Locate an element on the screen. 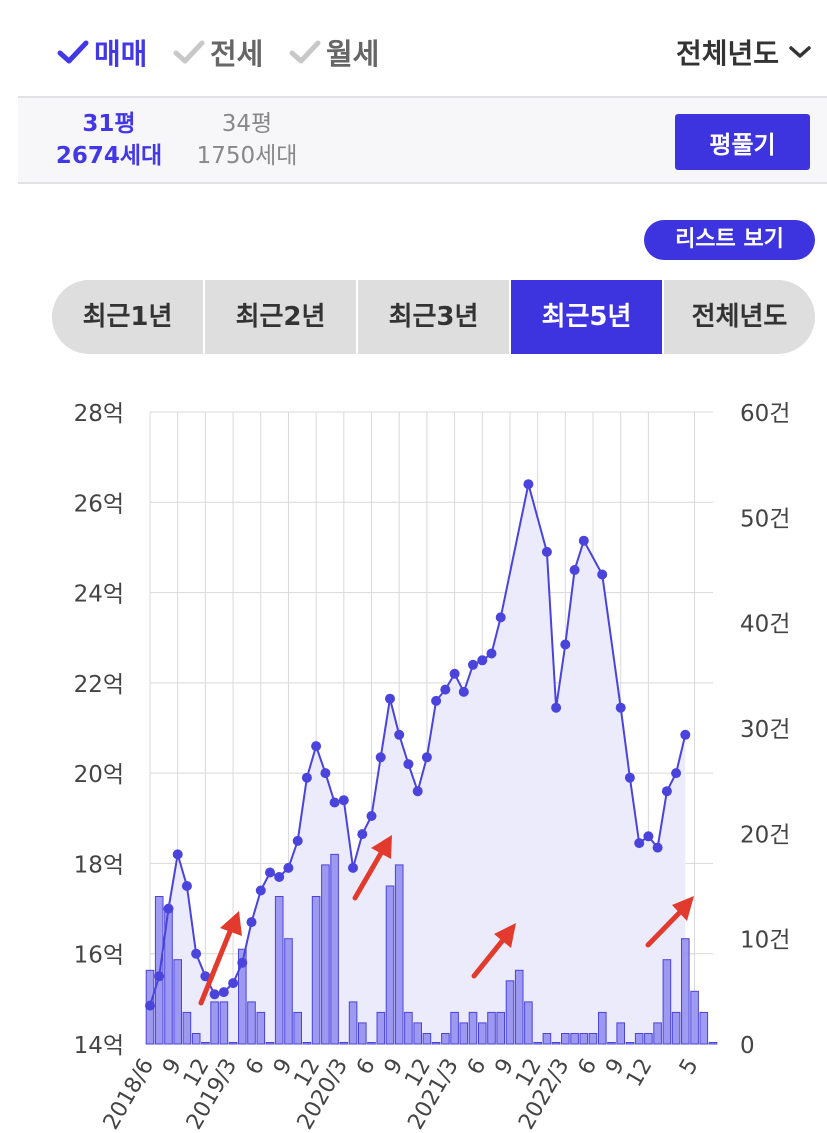  trade-type-jeonse: 전세 is located at coordinates (217, 52).